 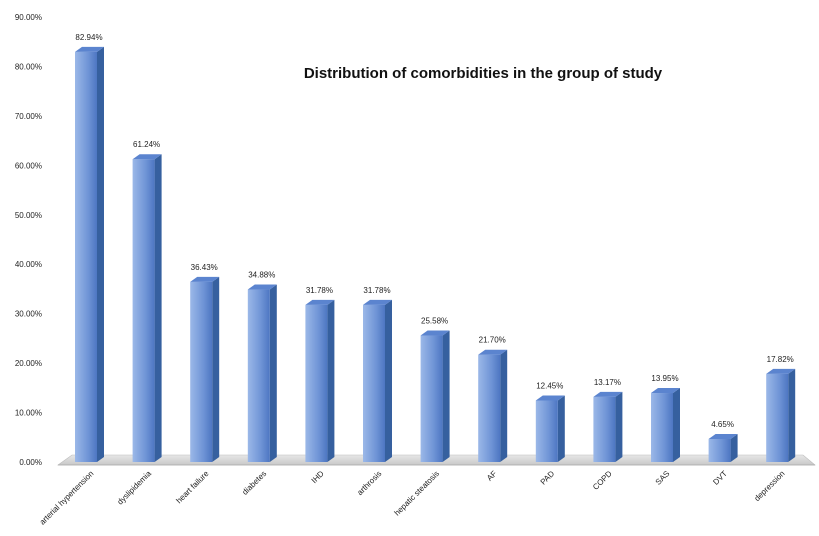 I want to click on data-label: 4.65%, so click(x=722, y=424).